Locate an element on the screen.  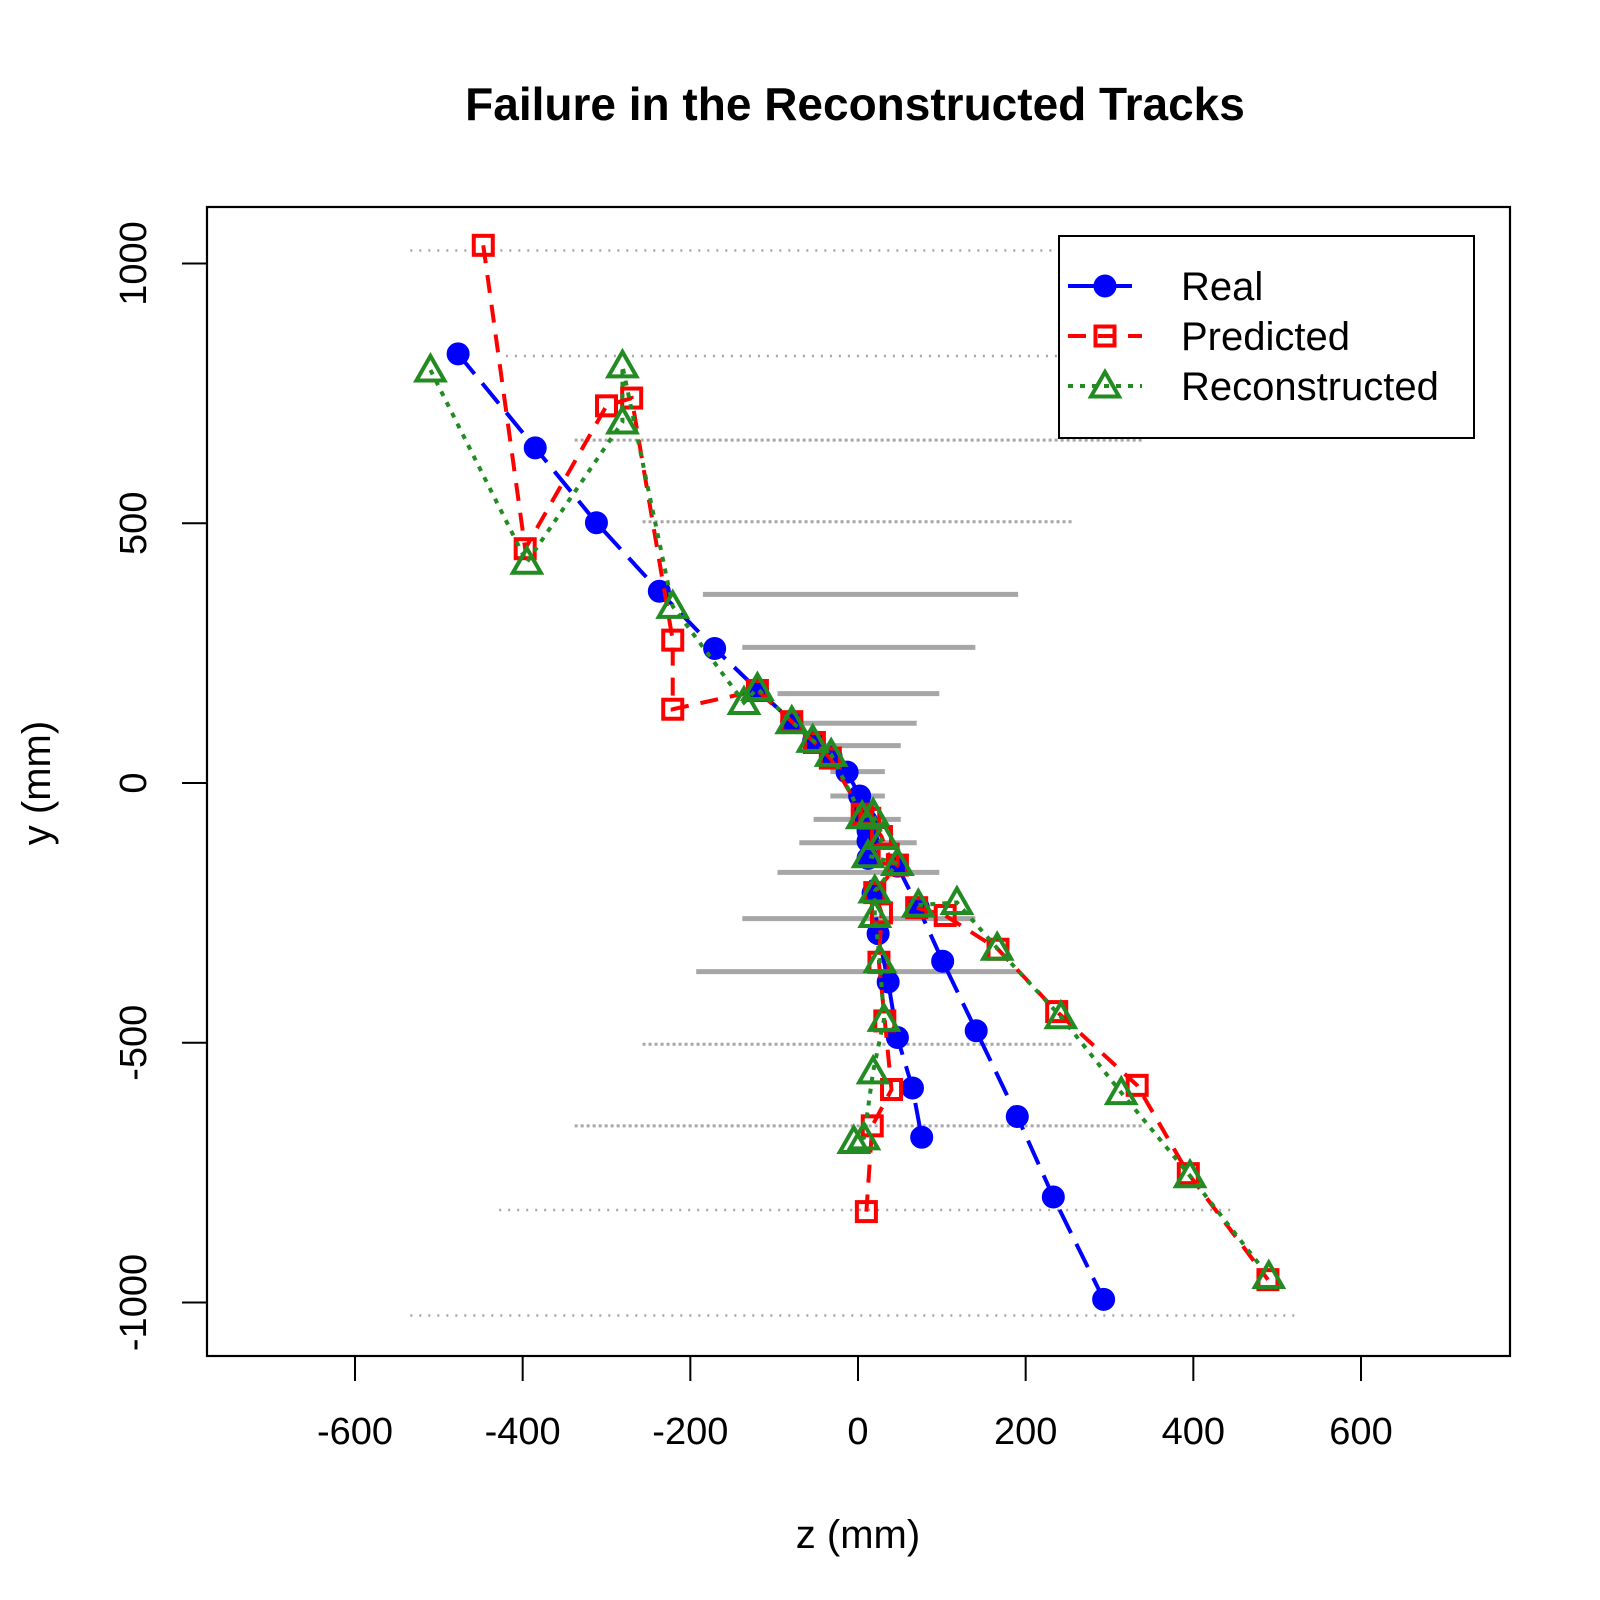
series-line-reconstructed is located at coordinates (1094, 1089).